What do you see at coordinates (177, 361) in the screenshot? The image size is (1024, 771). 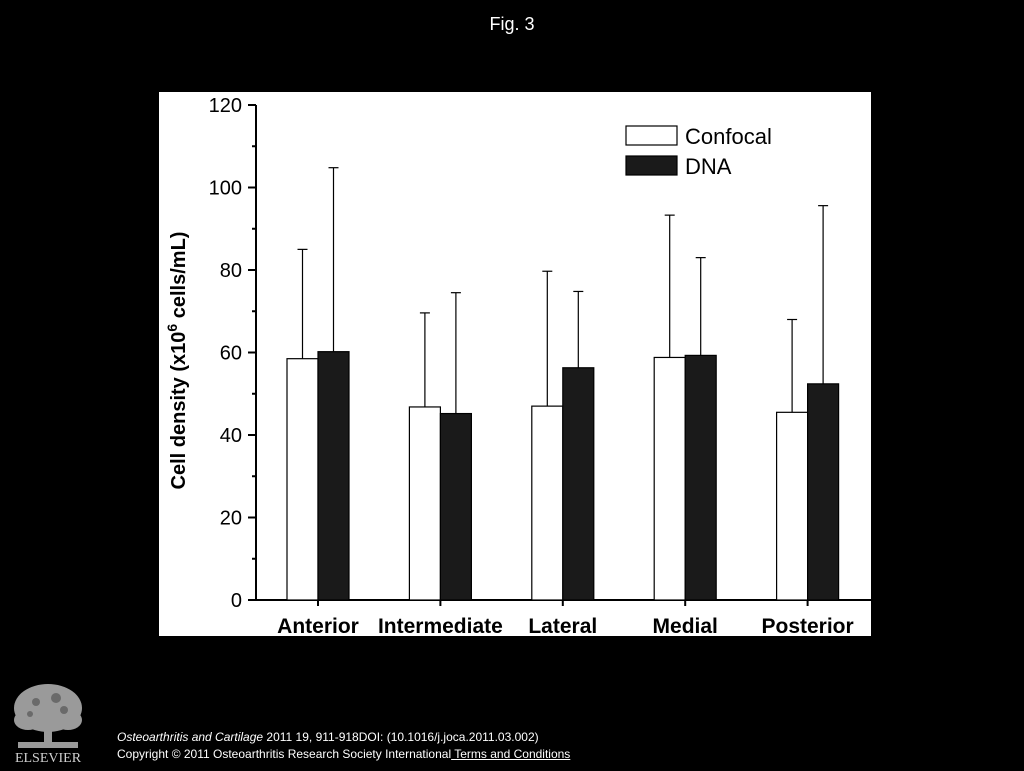 I see `y-axis-label: Cell density (x106 cells/mL)` at bounding box center [177, 361].